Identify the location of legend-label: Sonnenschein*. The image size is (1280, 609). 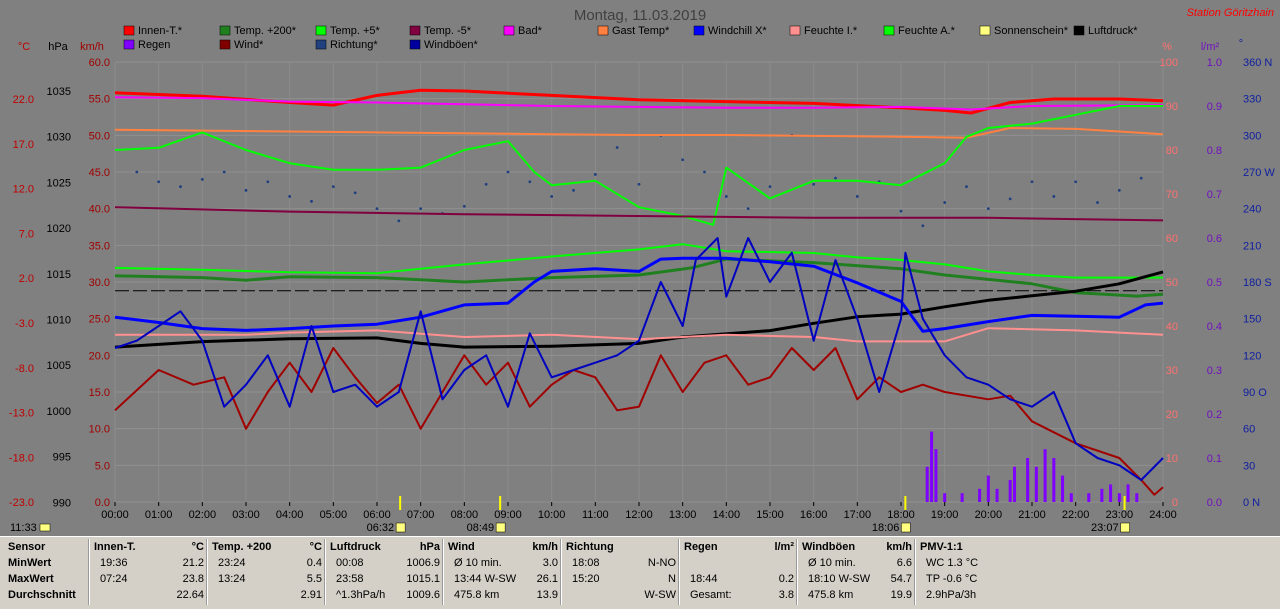
(1031, 31).